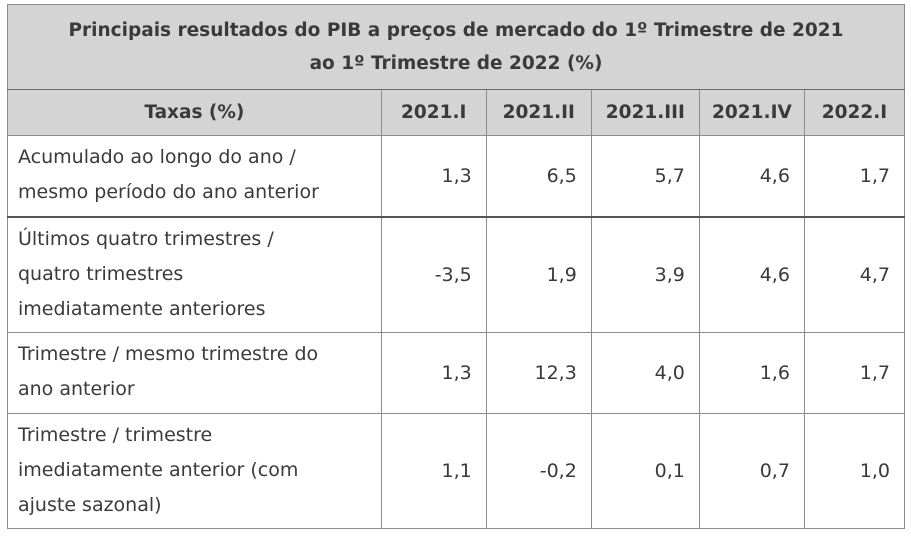 The width and height of the screenshot is (911, 543). Describe the element at coordinates (854, 471) in the screenshot. I see `table-cell: 1,0` at that location.